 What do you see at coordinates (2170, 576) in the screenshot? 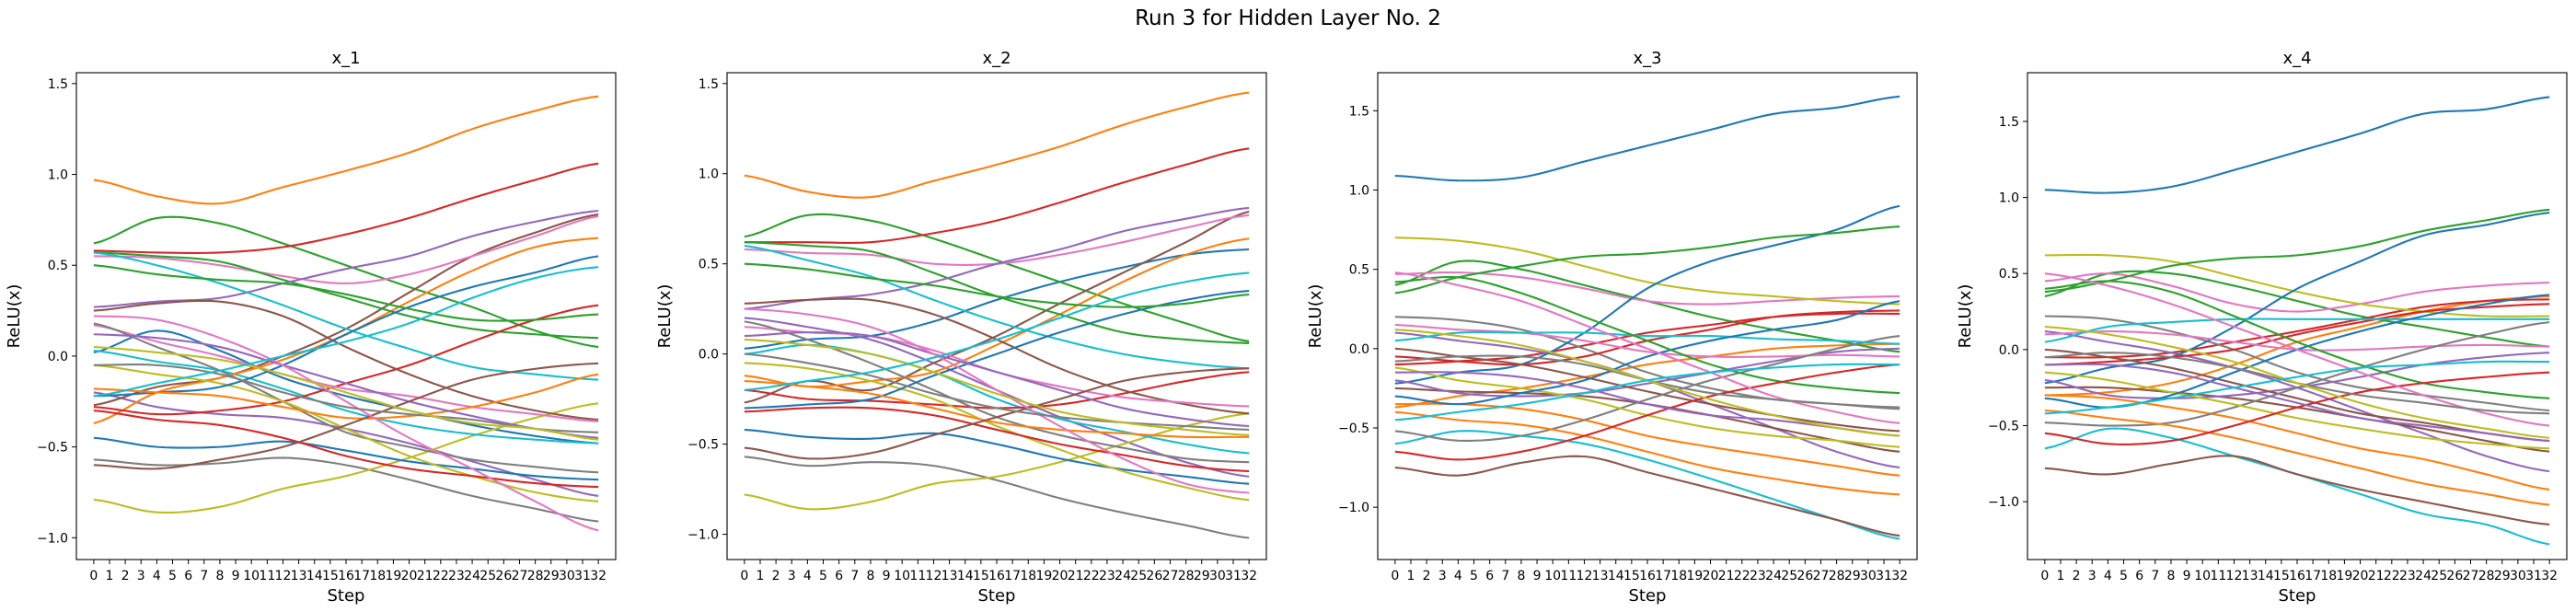
I see `x-tick-label: 8` at bounding box center [2170, 576].